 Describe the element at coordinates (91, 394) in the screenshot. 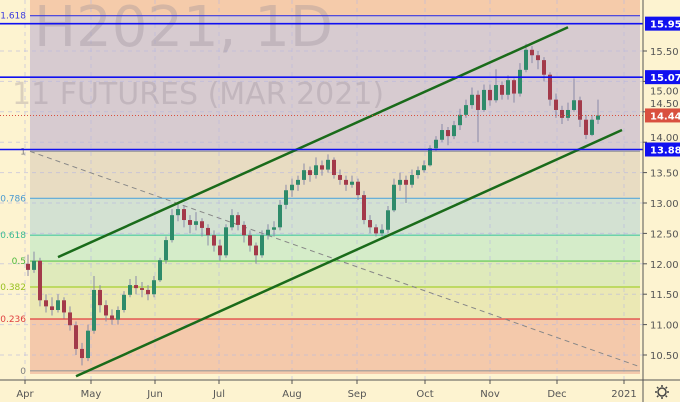

I see `time-tick-label: May` at that location.